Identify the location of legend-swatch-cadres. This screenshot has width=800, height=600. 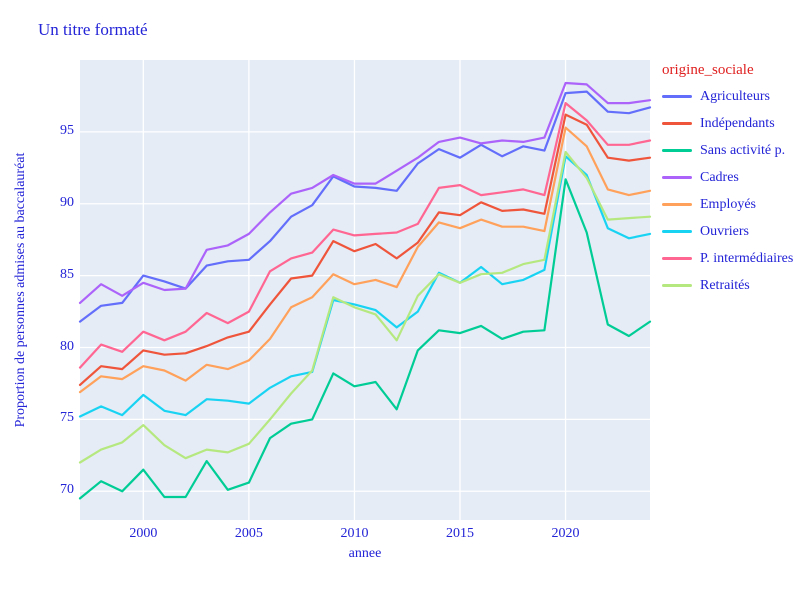
(677, 177).